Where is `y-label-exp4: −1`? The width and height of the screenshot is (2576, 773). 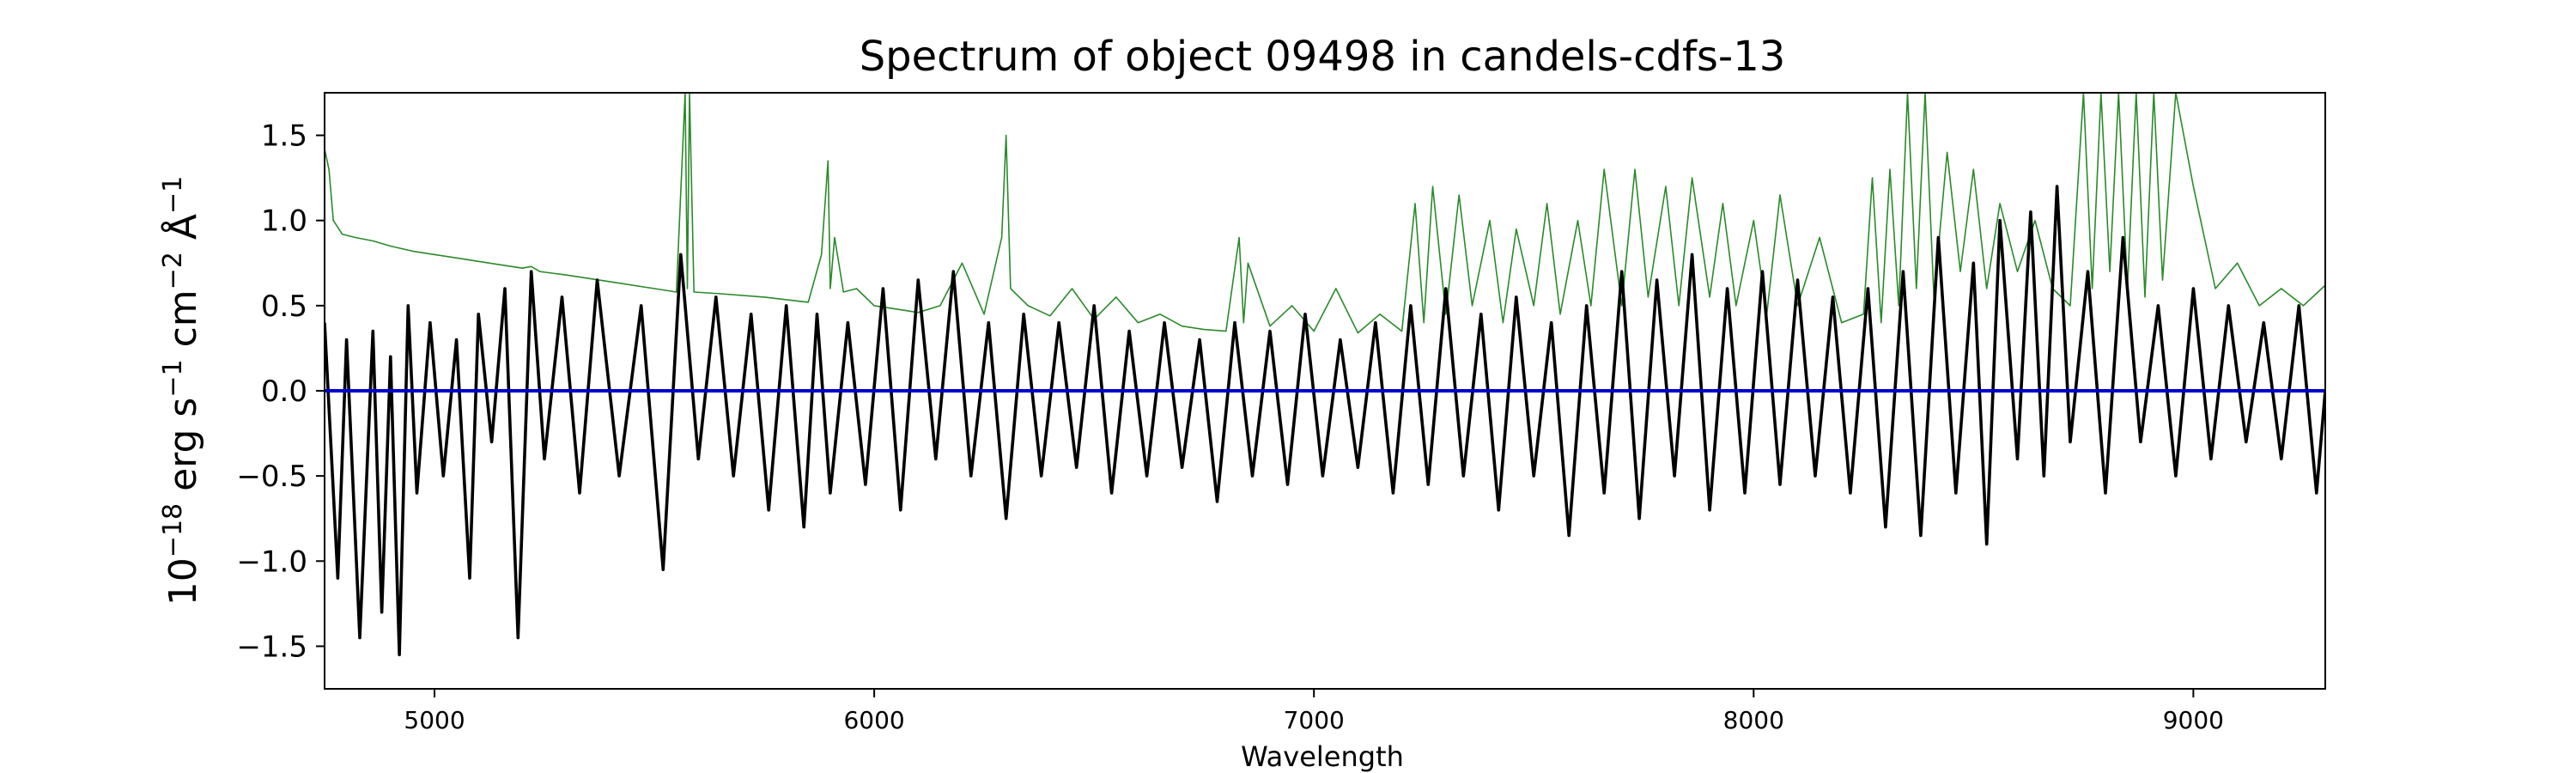 y-label-exp4: −1 is located at coordinates (173, 195).